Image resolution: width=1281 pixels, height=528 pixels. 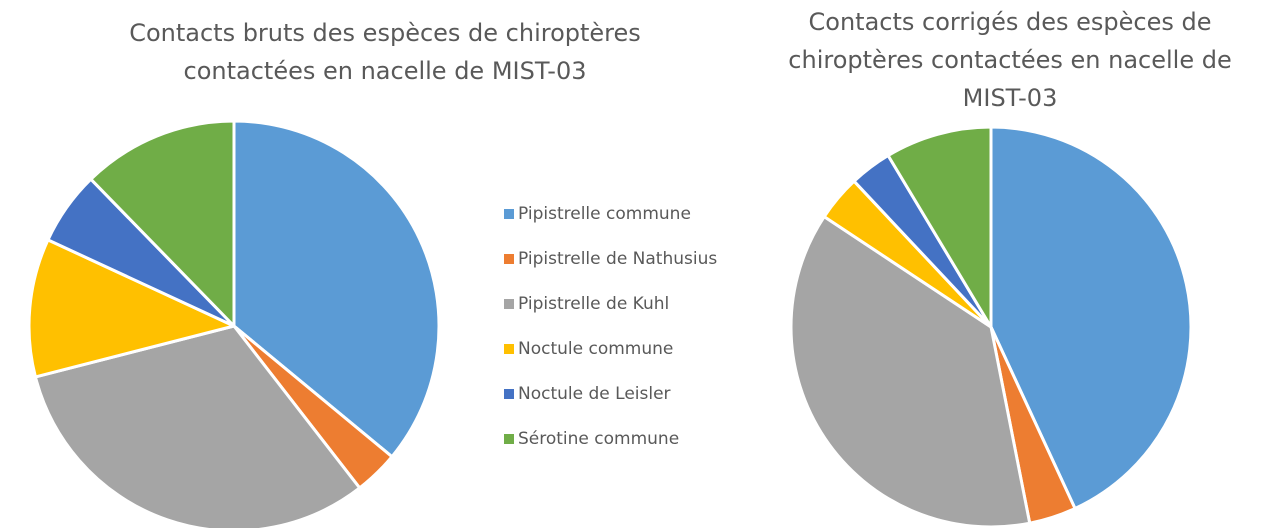 What do you see at coordinates (594, 394) in the screenshot?
I see `legend-label: Noctule de Leisler` at bounding box center [594, 394].